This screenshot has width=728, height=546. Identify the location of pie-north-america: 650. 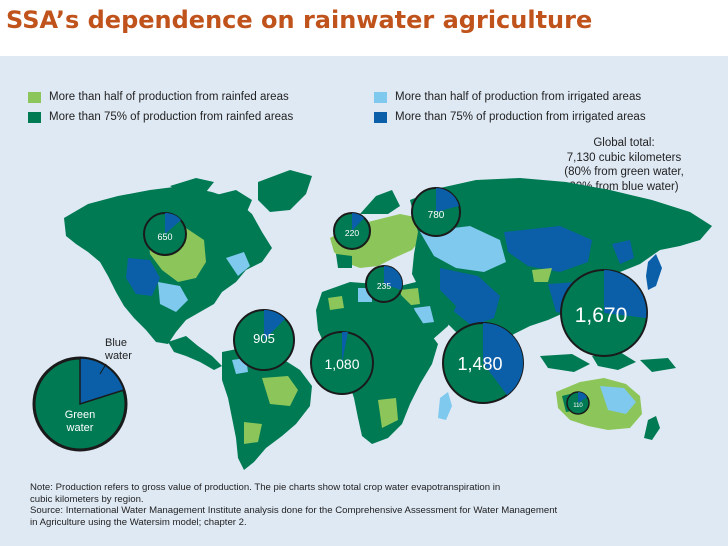
(165, 234).